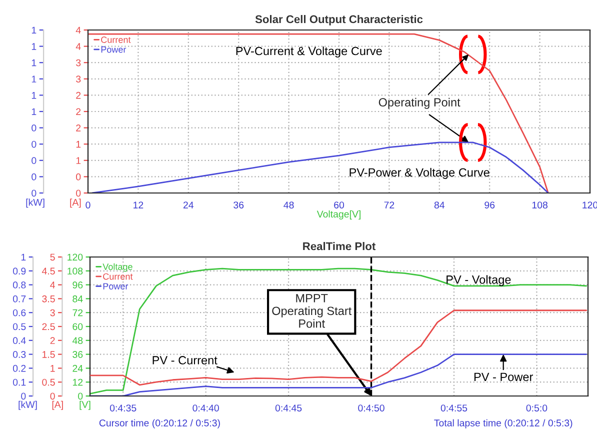 This screenshot has width=597, height=437. I want to click on y2-tick-label: 0.5, so click(48, 382).